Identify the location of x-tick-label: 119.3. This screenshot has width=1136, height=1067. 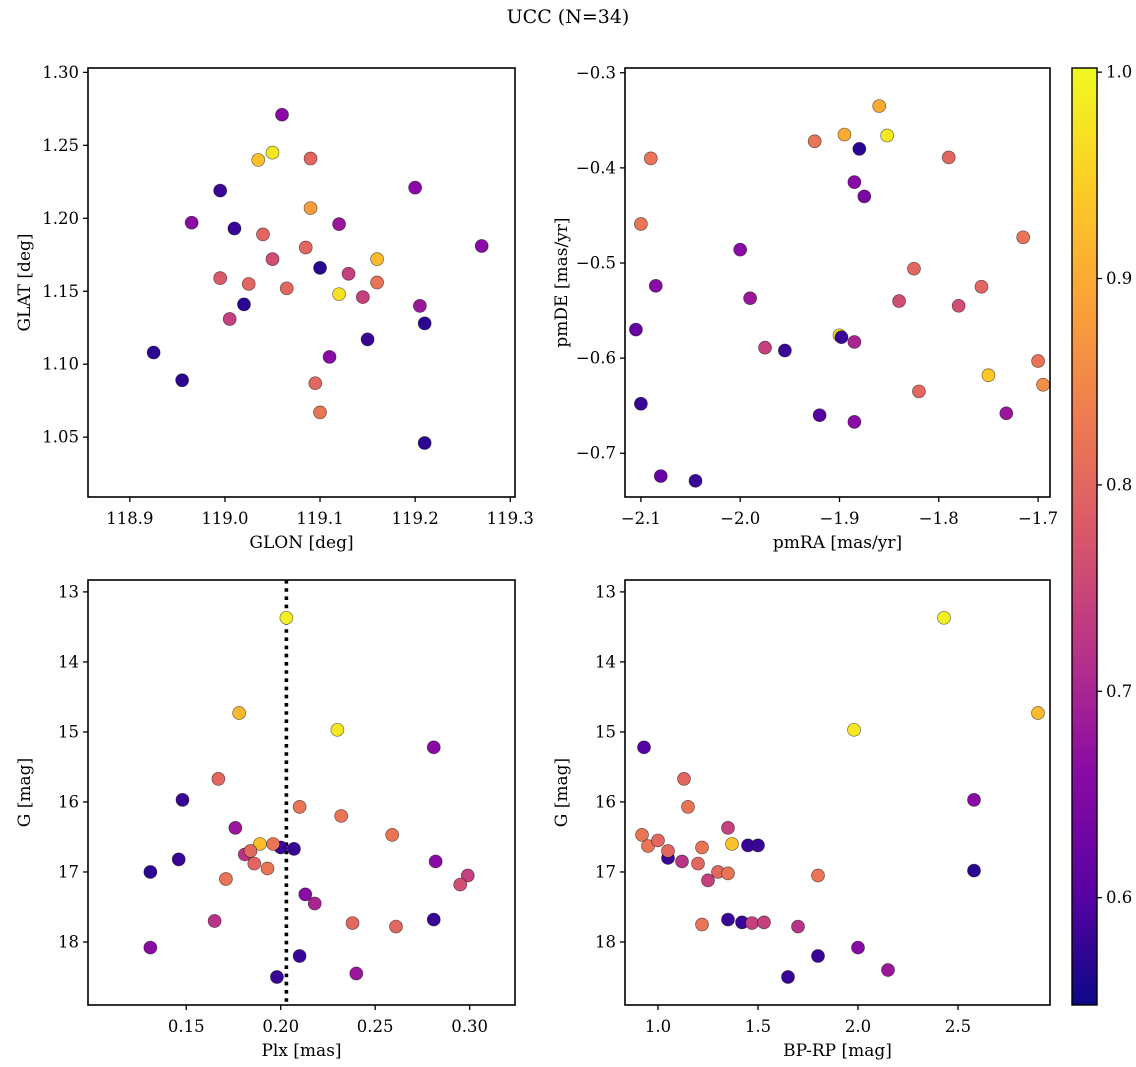
(510, 518).